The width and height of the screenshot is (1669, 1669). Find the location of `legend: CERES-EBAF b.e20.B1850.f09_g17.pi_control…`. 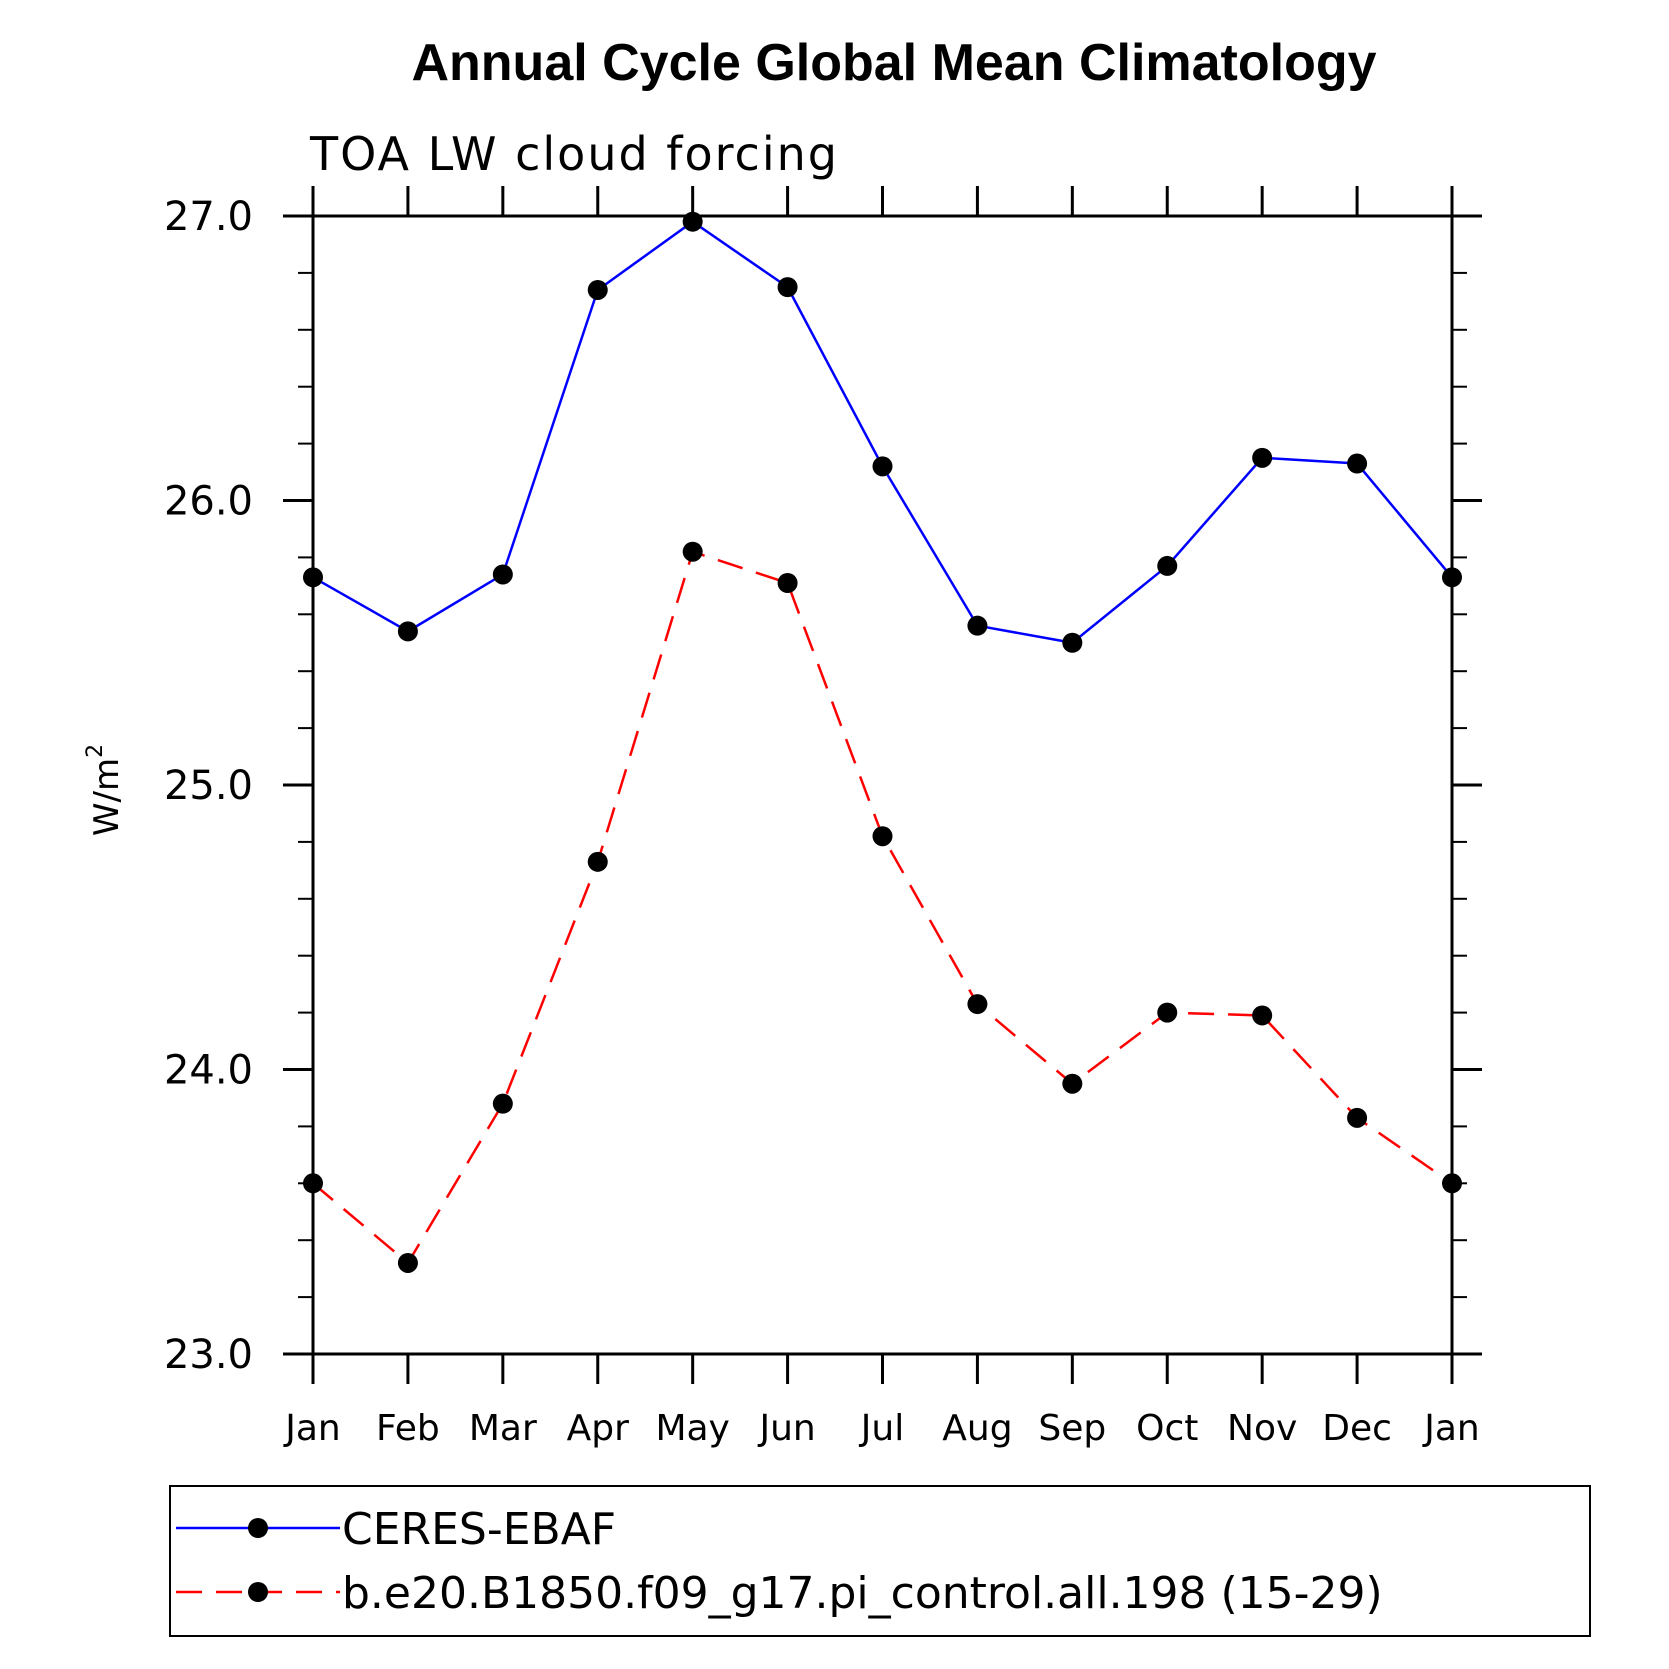

legend: CERES-EBAF b.e20.B1850.f09_g17.pi_control… is located at coordinates (880, 1561).